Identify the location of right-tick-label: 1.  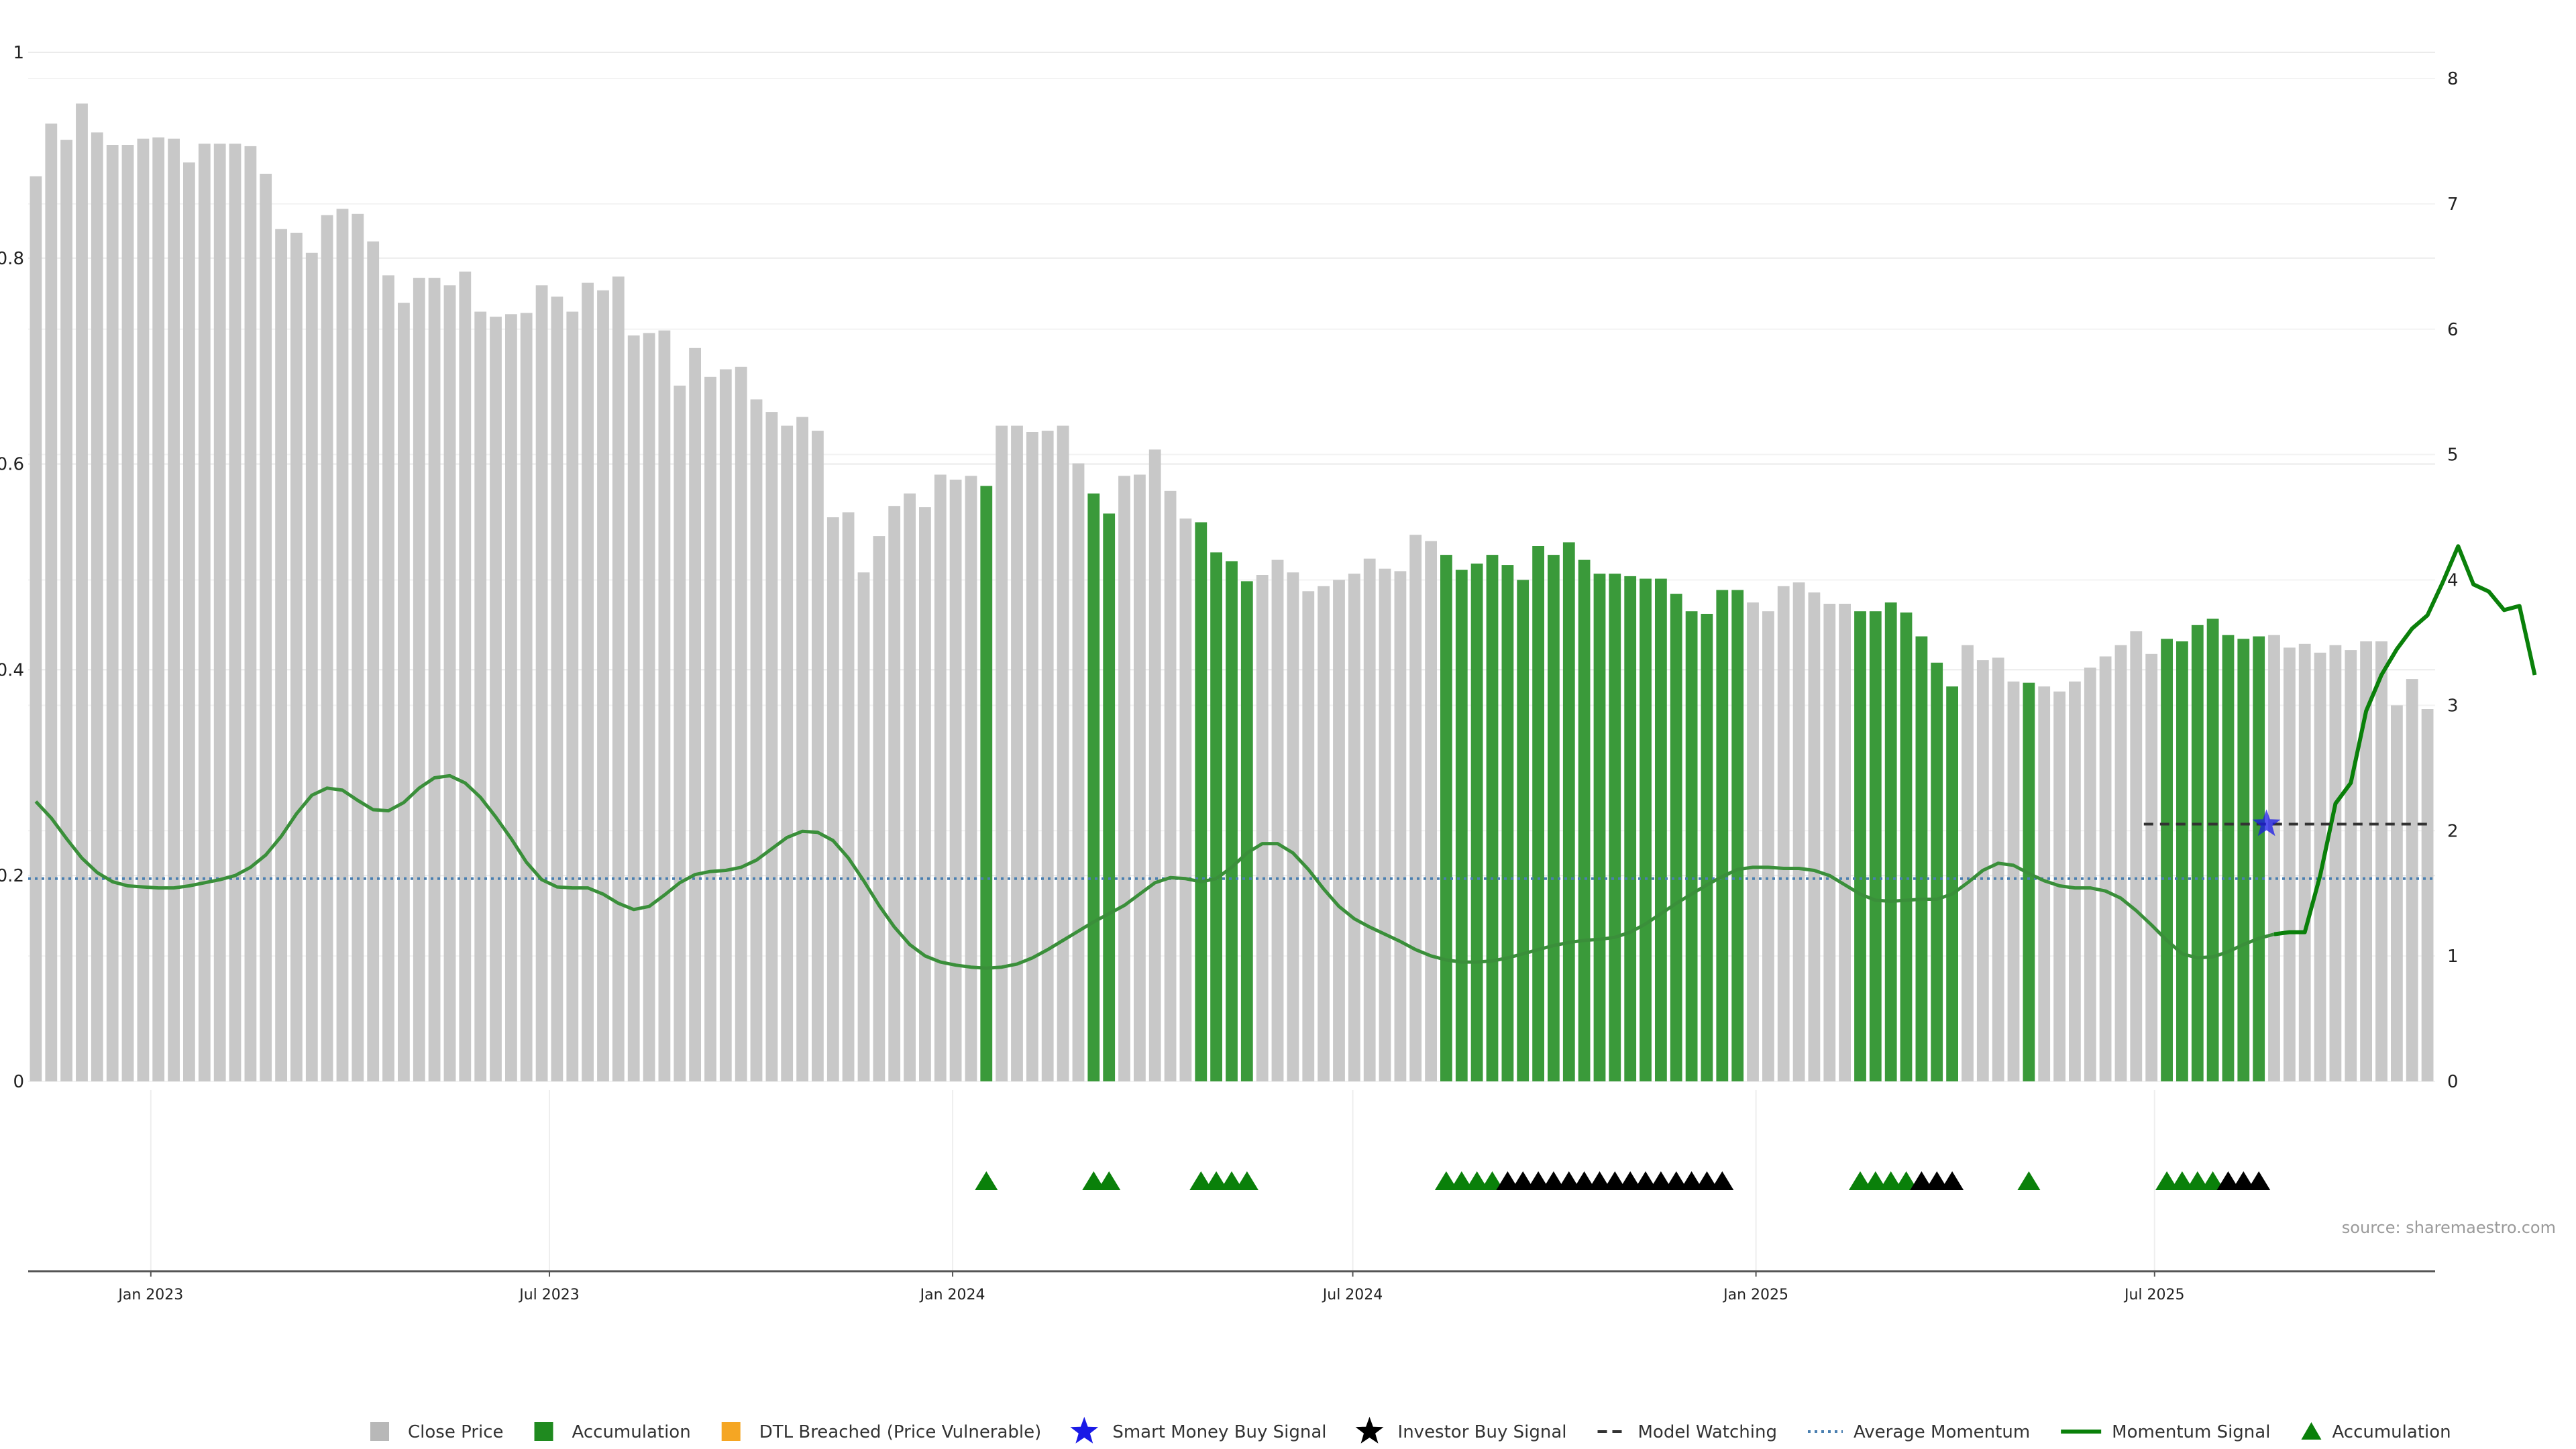
(2453, 957).